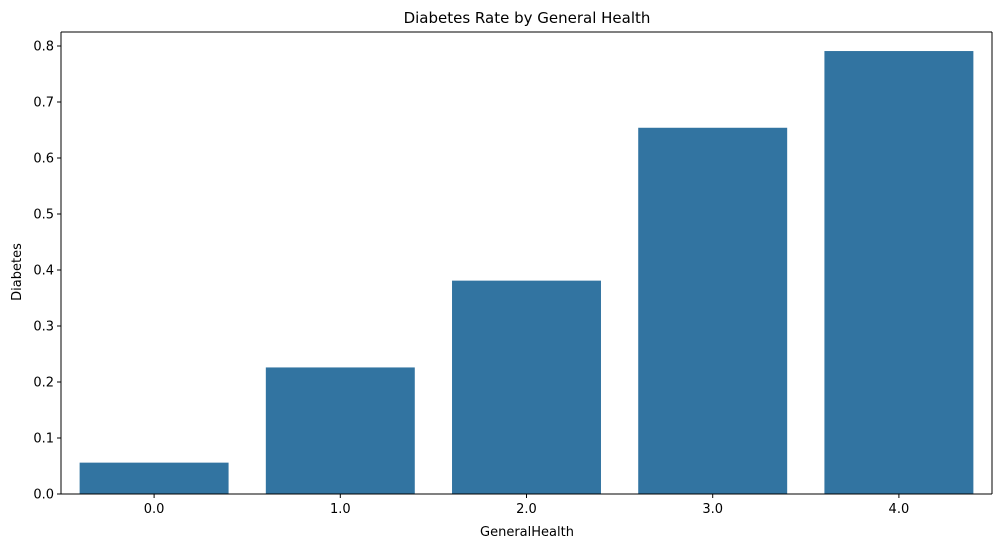 The image size is (1001, 551). What do you see at coordinates (340, 509) in the screenshot?
I see `x-tick-label: 1.0` at bounding box center [340, 509].